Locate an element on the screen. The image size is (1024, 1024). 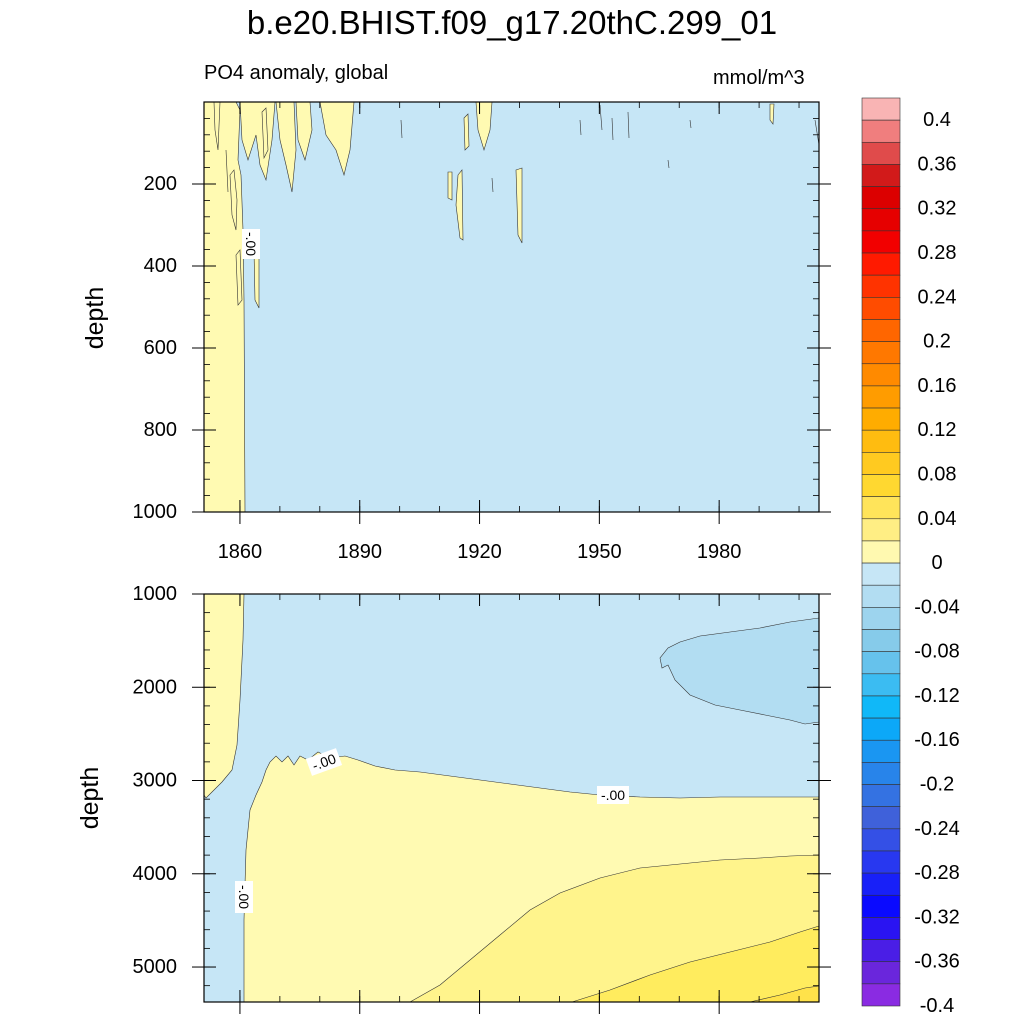
colorbar-label: -0.32 is located at coordinates (937, 917).